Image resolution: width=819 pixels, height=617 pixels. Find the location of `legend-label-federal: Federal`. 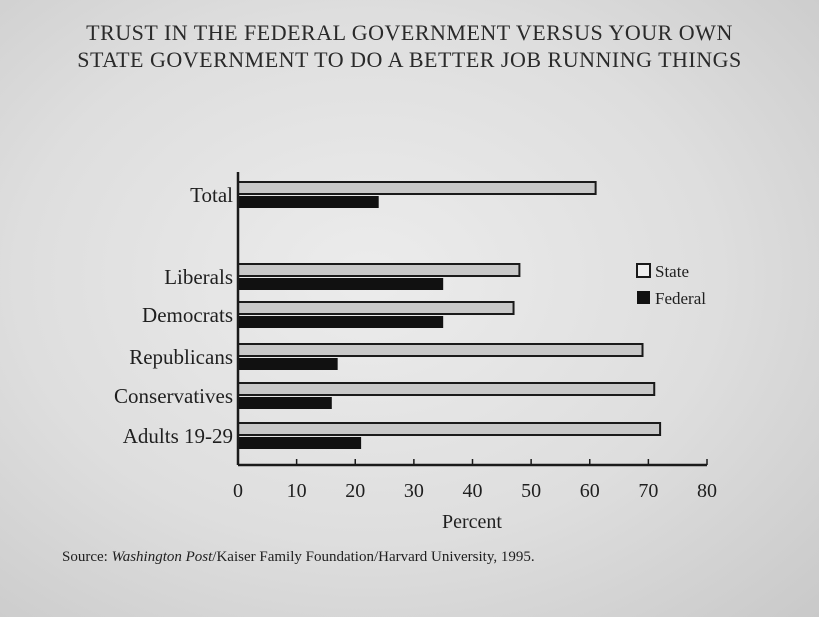

legend-label-federal: Federal is located at coordinates (680, 298).